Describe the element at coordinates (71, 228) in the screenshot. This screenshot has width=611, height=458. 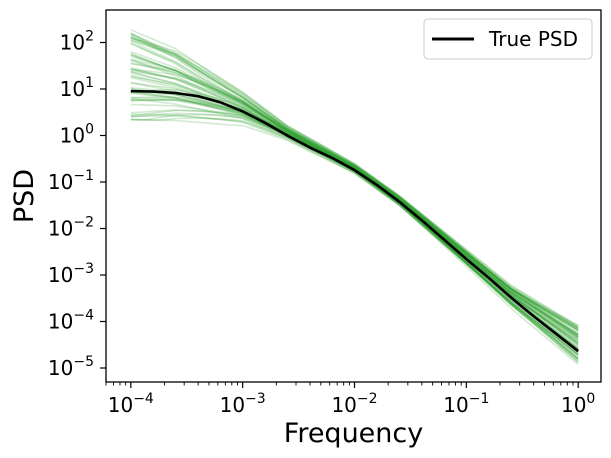
I see `y-tick-label: 10⁻²` at that location.